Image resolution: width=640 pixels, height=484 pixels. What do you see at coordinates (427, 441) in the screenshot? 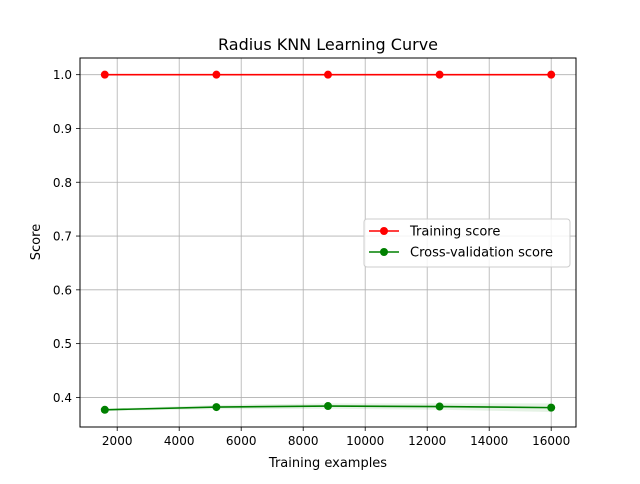
I see `x-tick-label: 12000` at bounding box center [427, 441].